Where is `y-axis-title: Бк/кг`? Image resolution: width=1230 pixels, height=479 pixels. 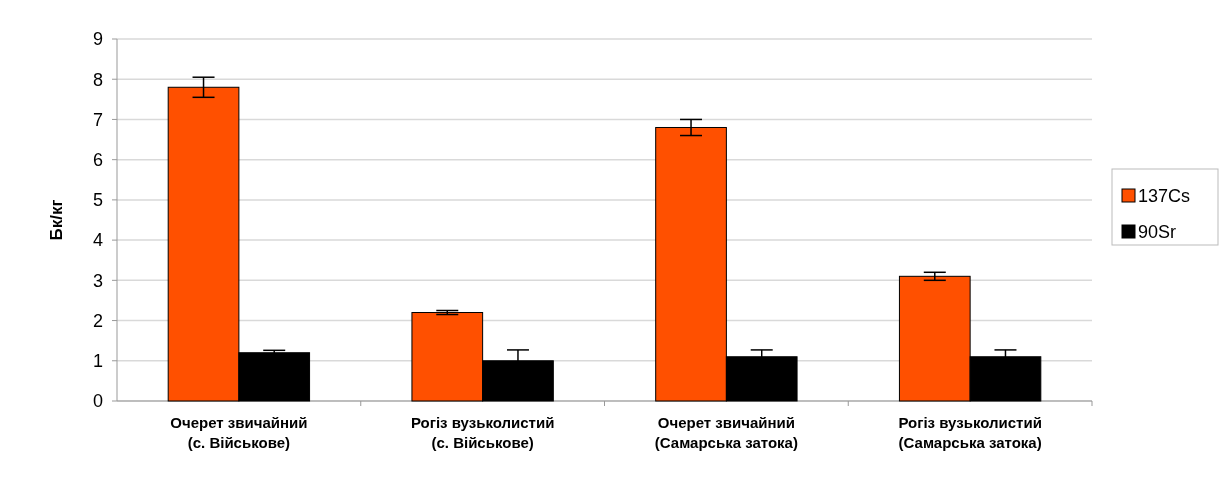
y-axis-title: Бк/кг is located at coordinates (56, 220).